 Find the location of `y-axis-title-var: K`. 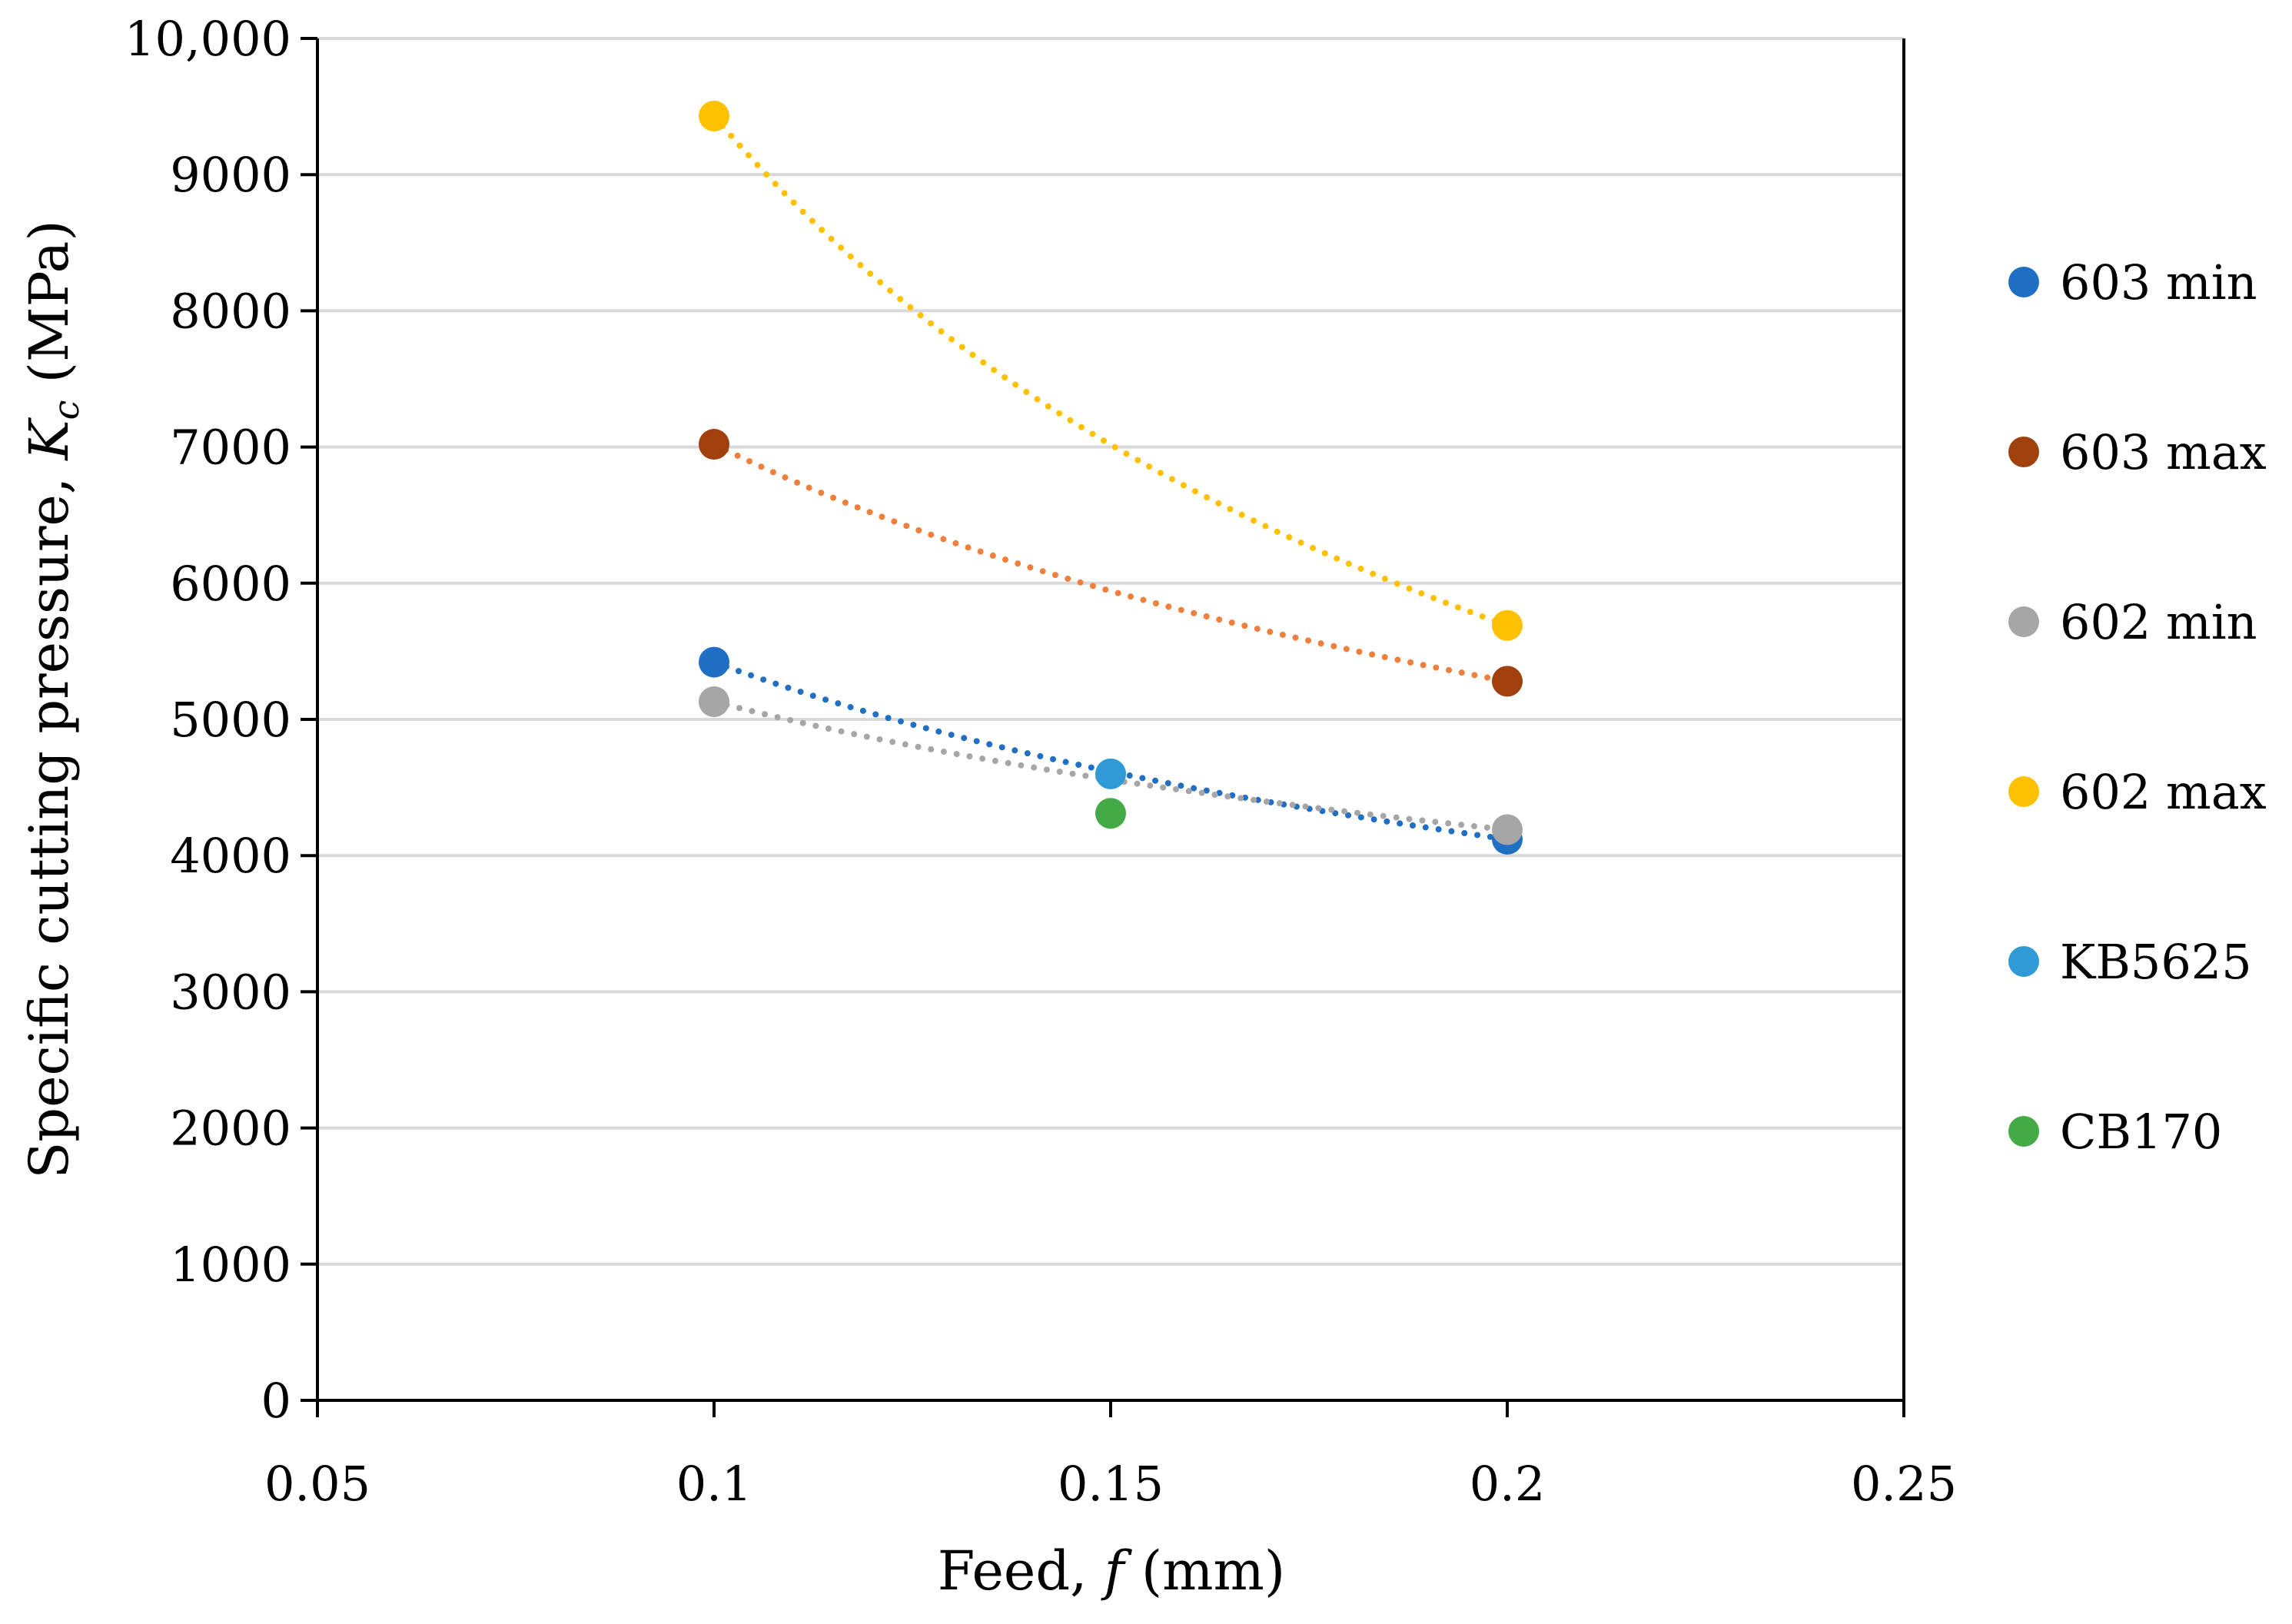

y-axis-title-var: K is located at coordinates (49, 440).